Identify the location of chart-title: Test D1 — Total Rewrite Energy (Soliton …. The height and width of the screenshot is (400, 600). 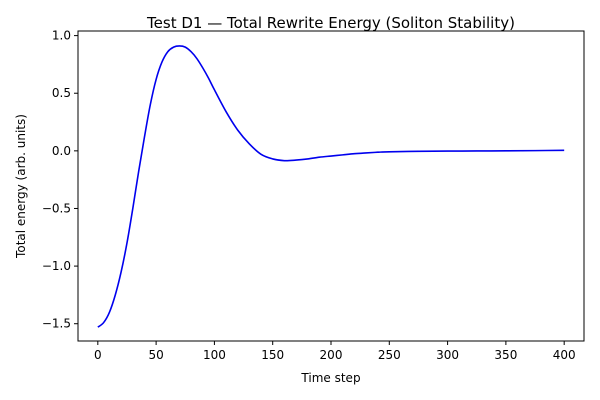
(330, 23).